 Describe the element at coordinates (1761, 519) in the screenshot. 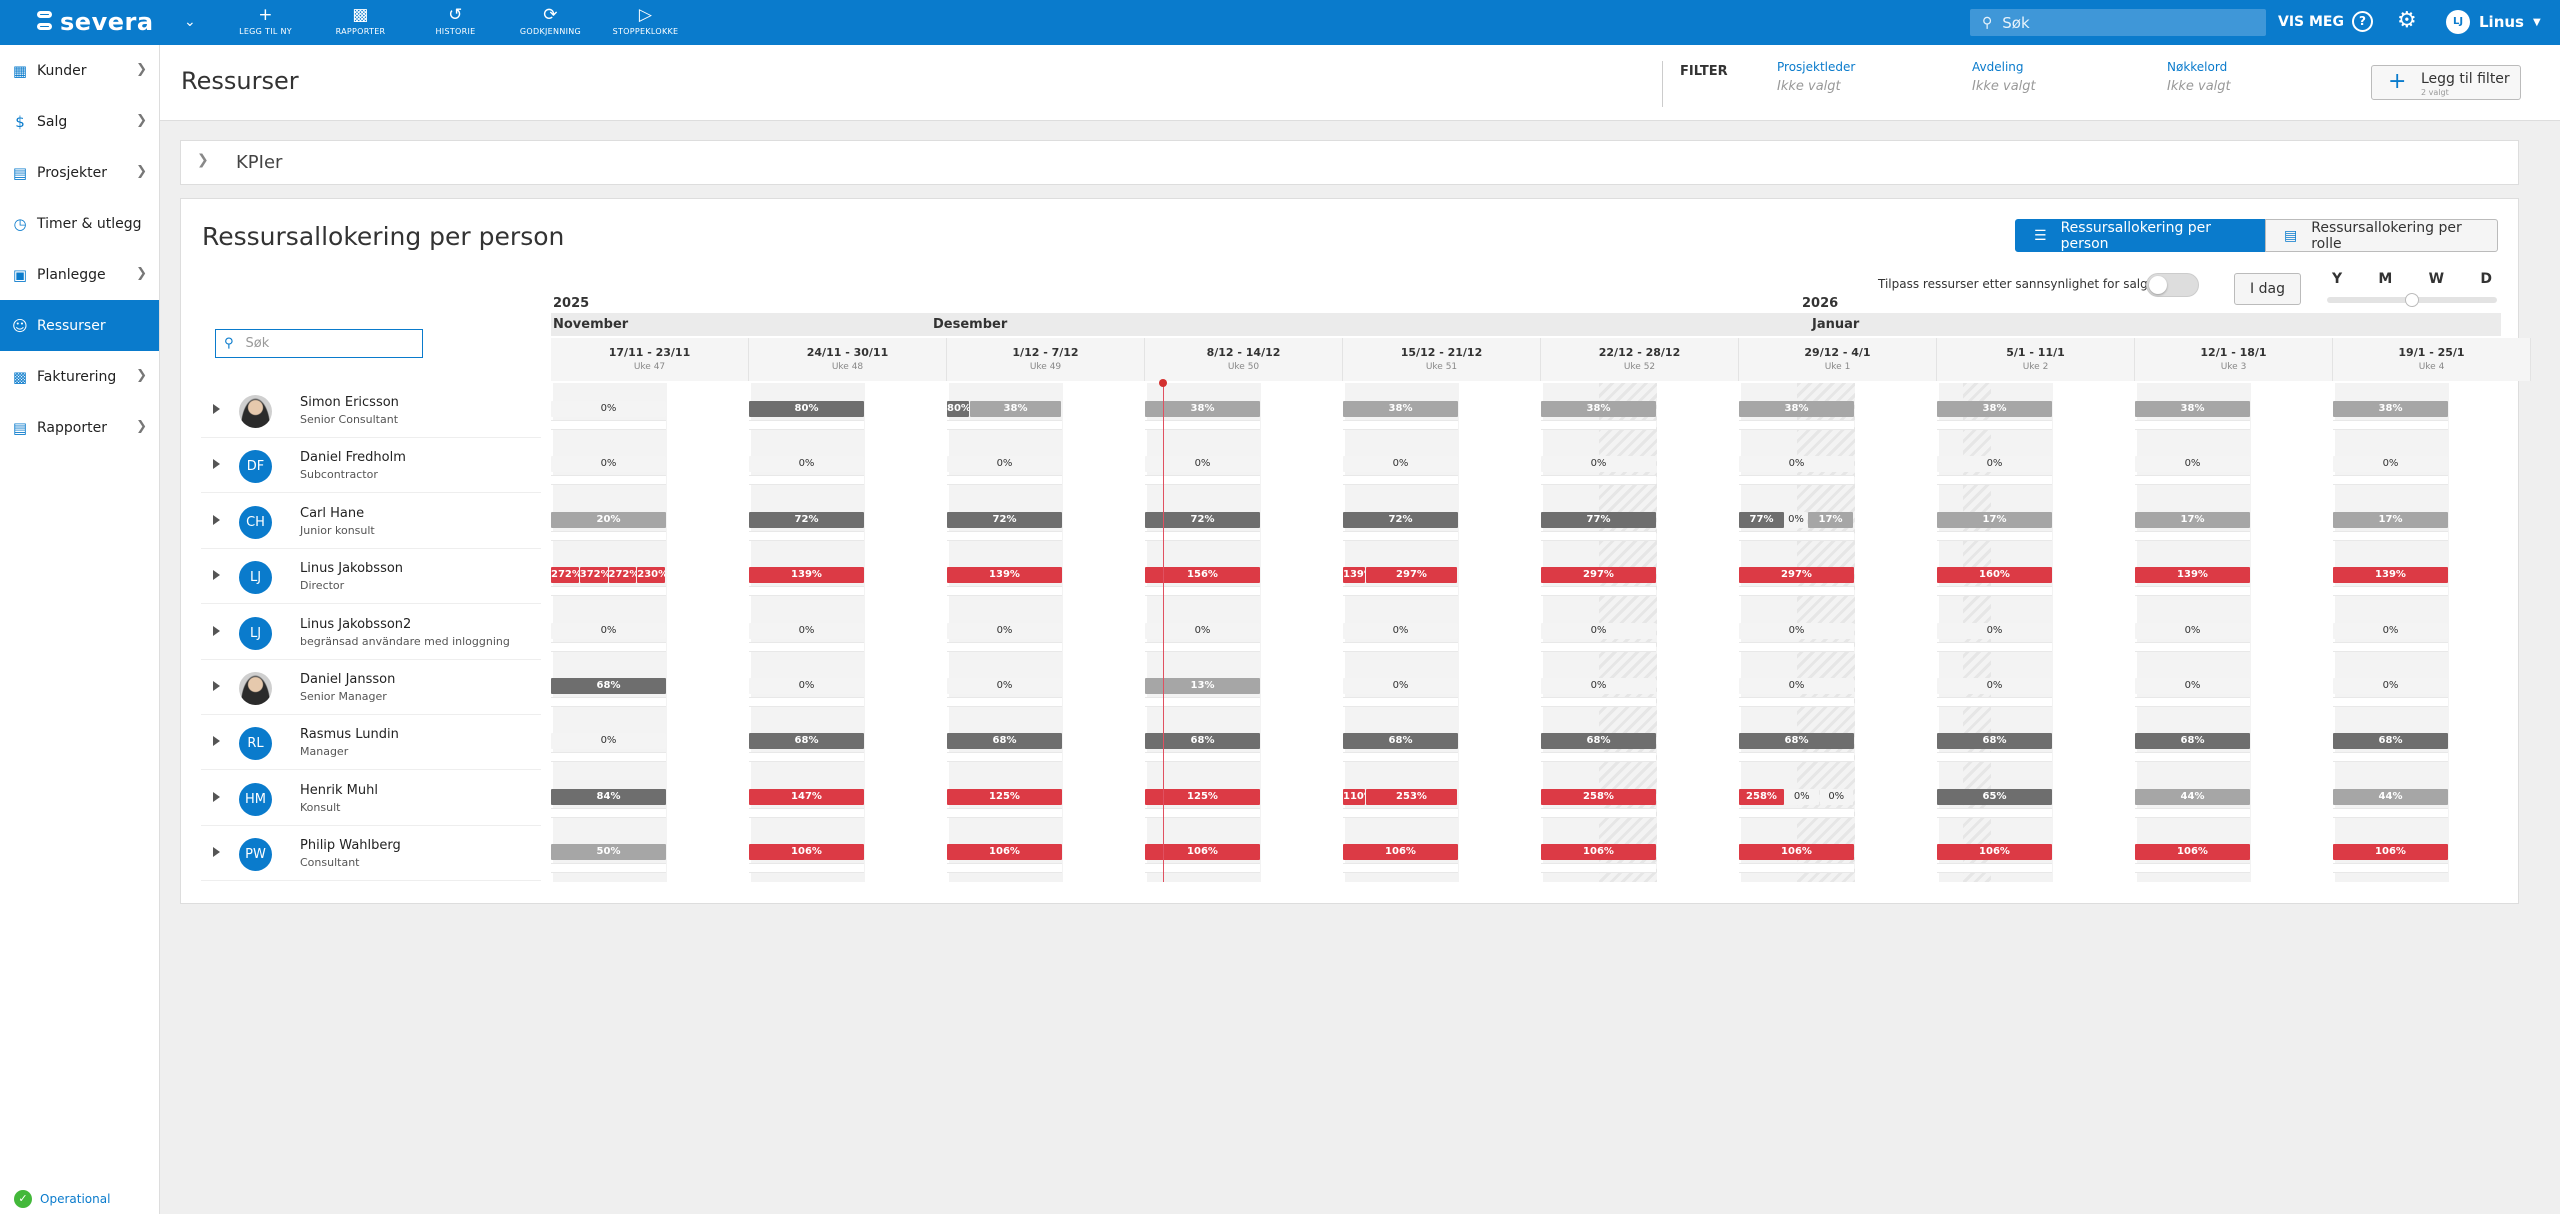

I see `allocation-bar: 77%` at that location.